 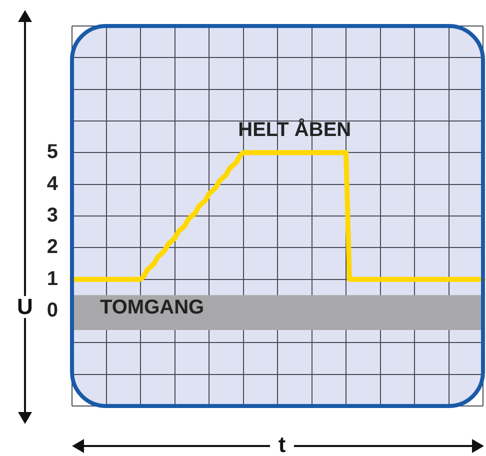 I want to click on y-tick-label: 0, so click(x=52, y=311).